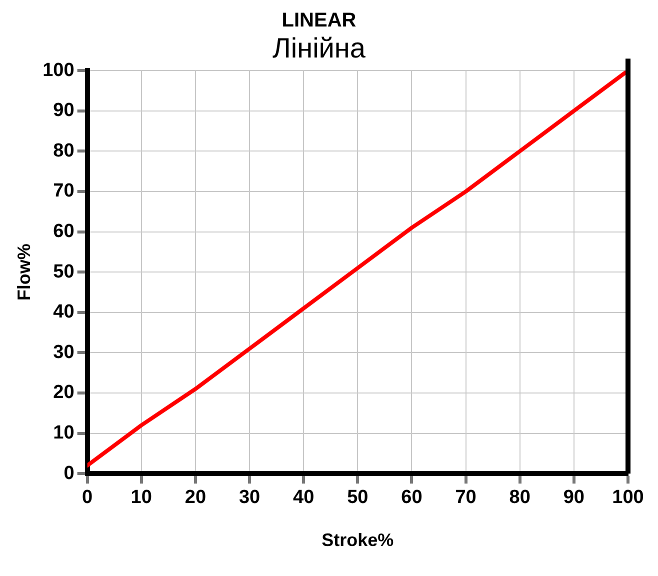  I want to click on y-tick-label: 30, so click(63, 352).